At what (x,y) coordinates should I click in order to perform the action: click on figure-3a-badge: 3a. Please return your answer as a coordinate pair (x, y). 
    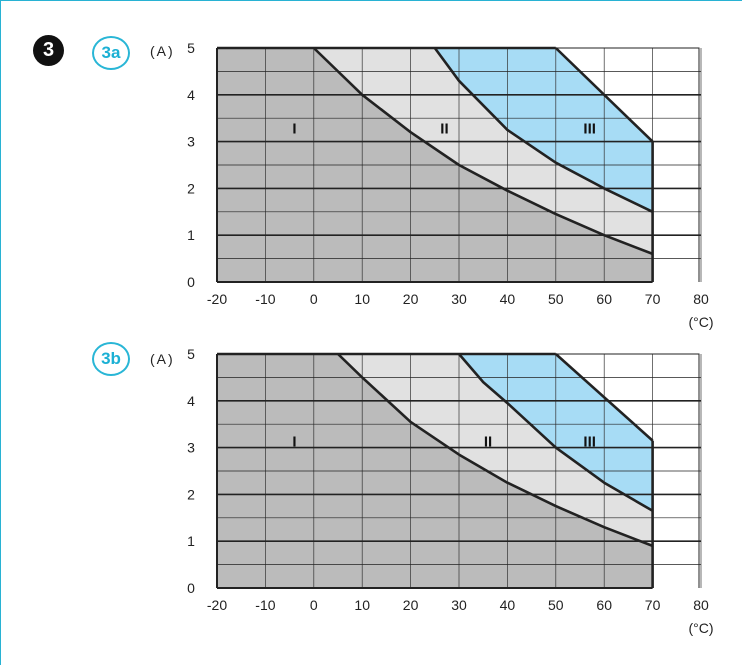
    Looking at the image, I should click on (111, 53).